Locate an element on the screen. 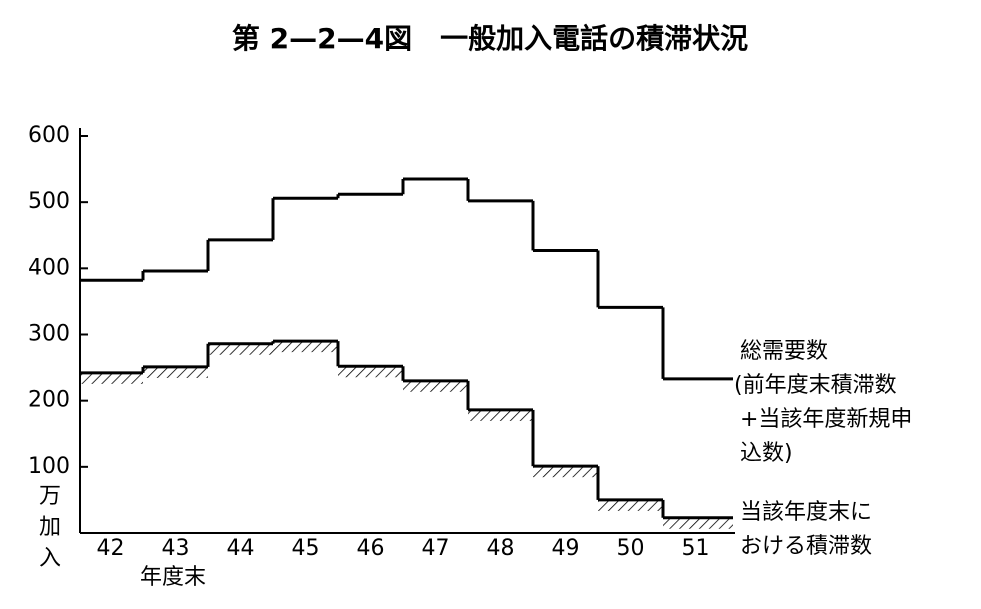  x-tick-label: 51 is located at coordinates (696, 548).